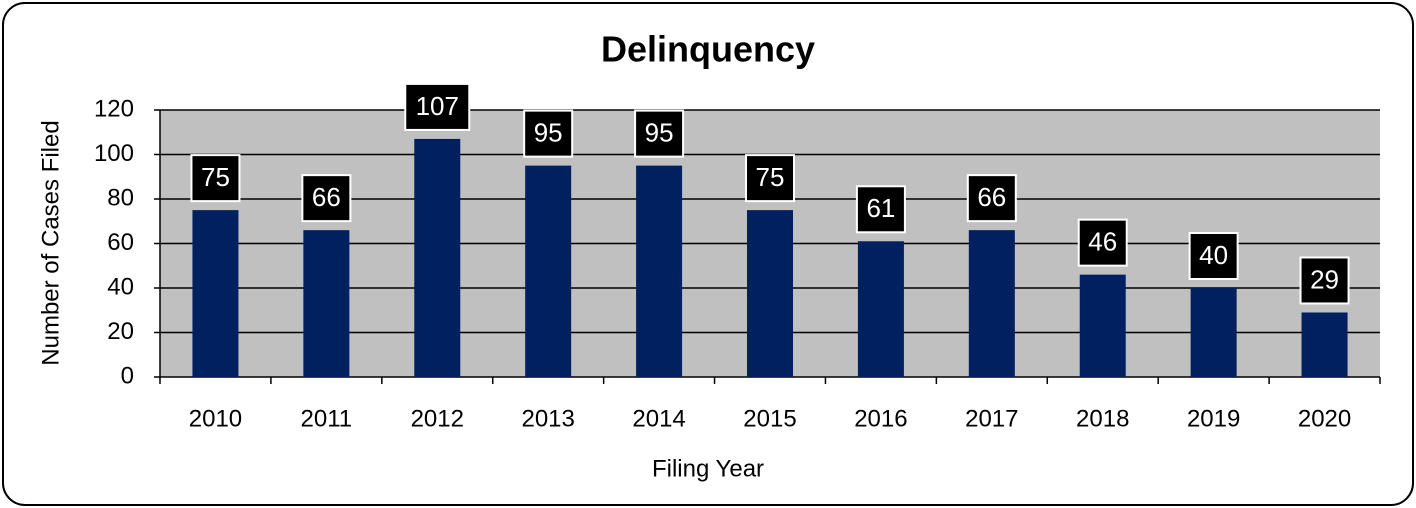 The image size is (1416, 508). I want to click on x-tick-label: 2012, so click(437, 418).